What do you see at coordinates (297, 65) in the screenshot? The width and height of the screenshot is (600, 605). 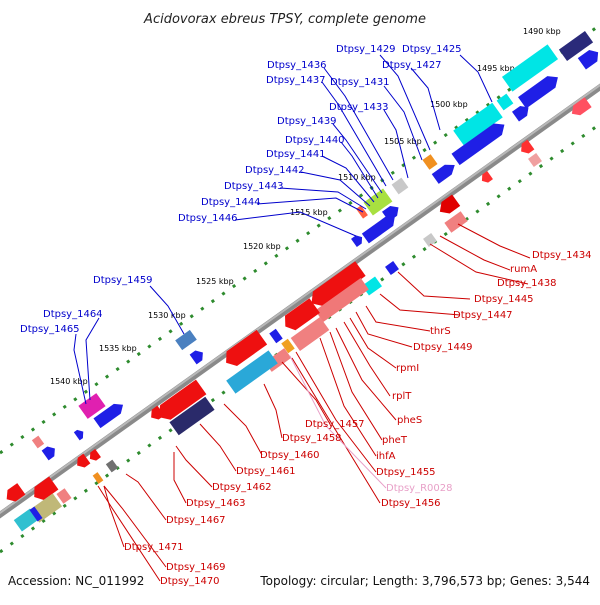 I see `gene-label: Dtpsy_1436` at bounding box center [297, 65].